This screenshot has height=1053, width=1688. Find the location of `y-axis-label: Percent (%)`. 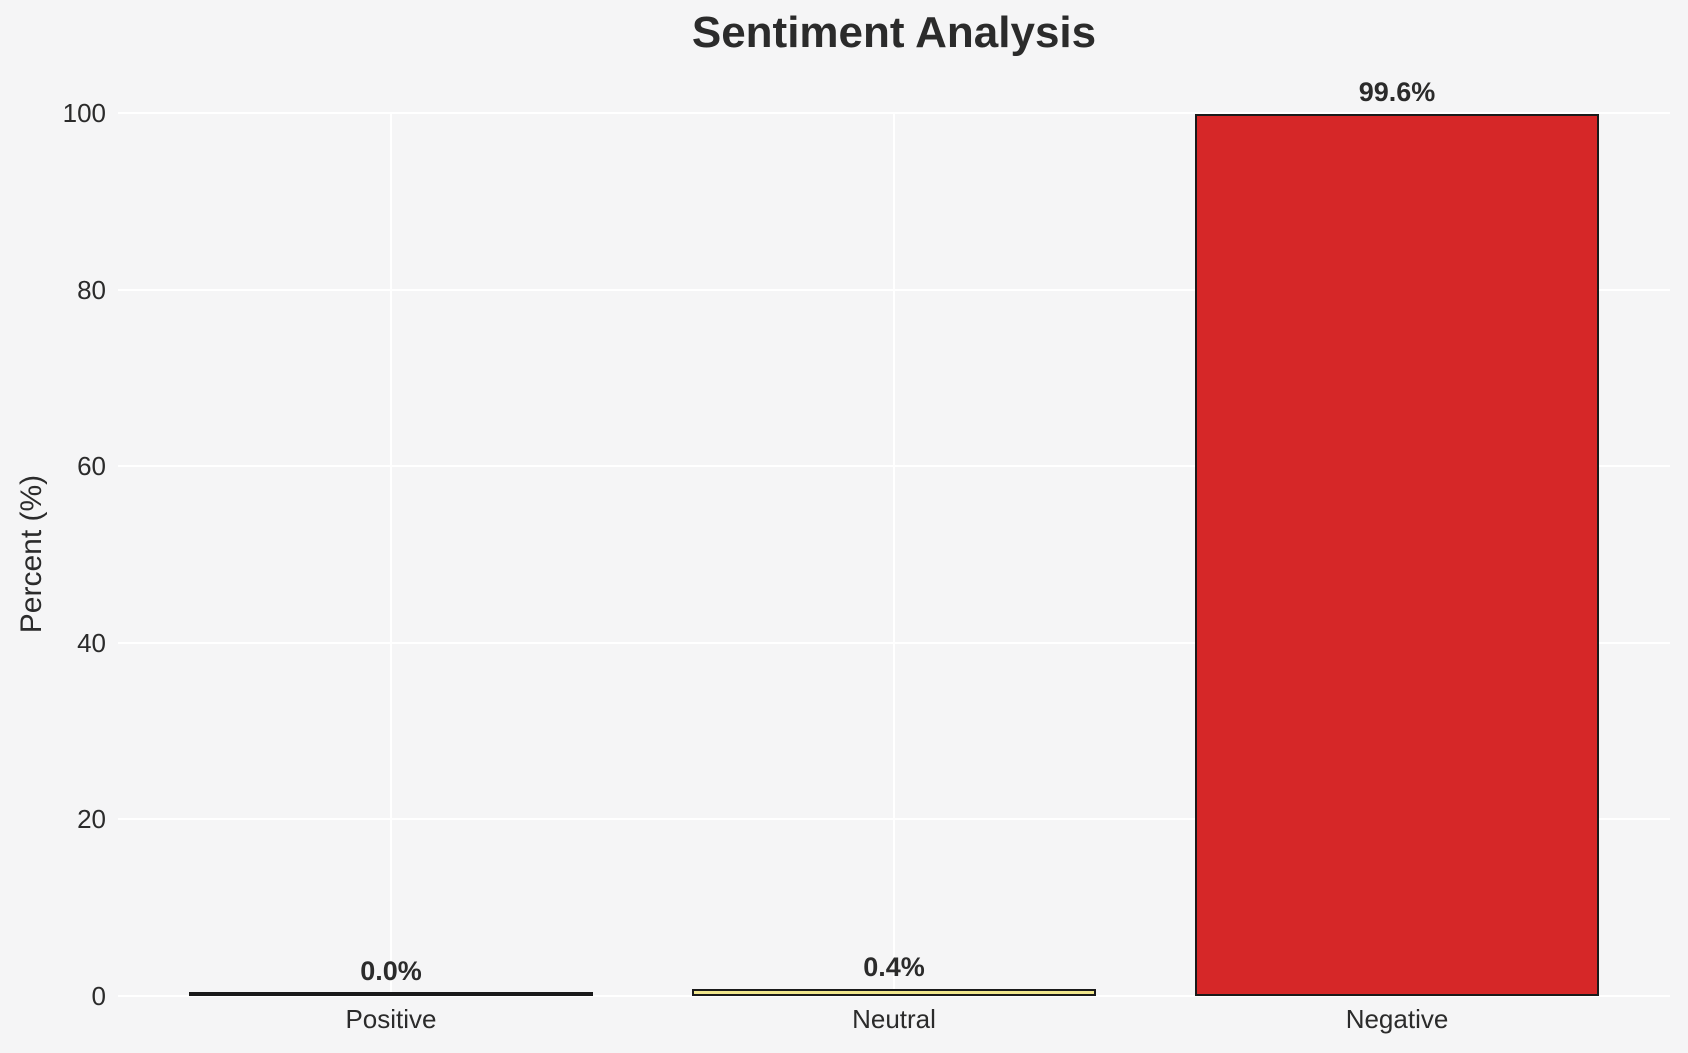

y-axis-label: Percent (%) is located at coordinates (31, 554).